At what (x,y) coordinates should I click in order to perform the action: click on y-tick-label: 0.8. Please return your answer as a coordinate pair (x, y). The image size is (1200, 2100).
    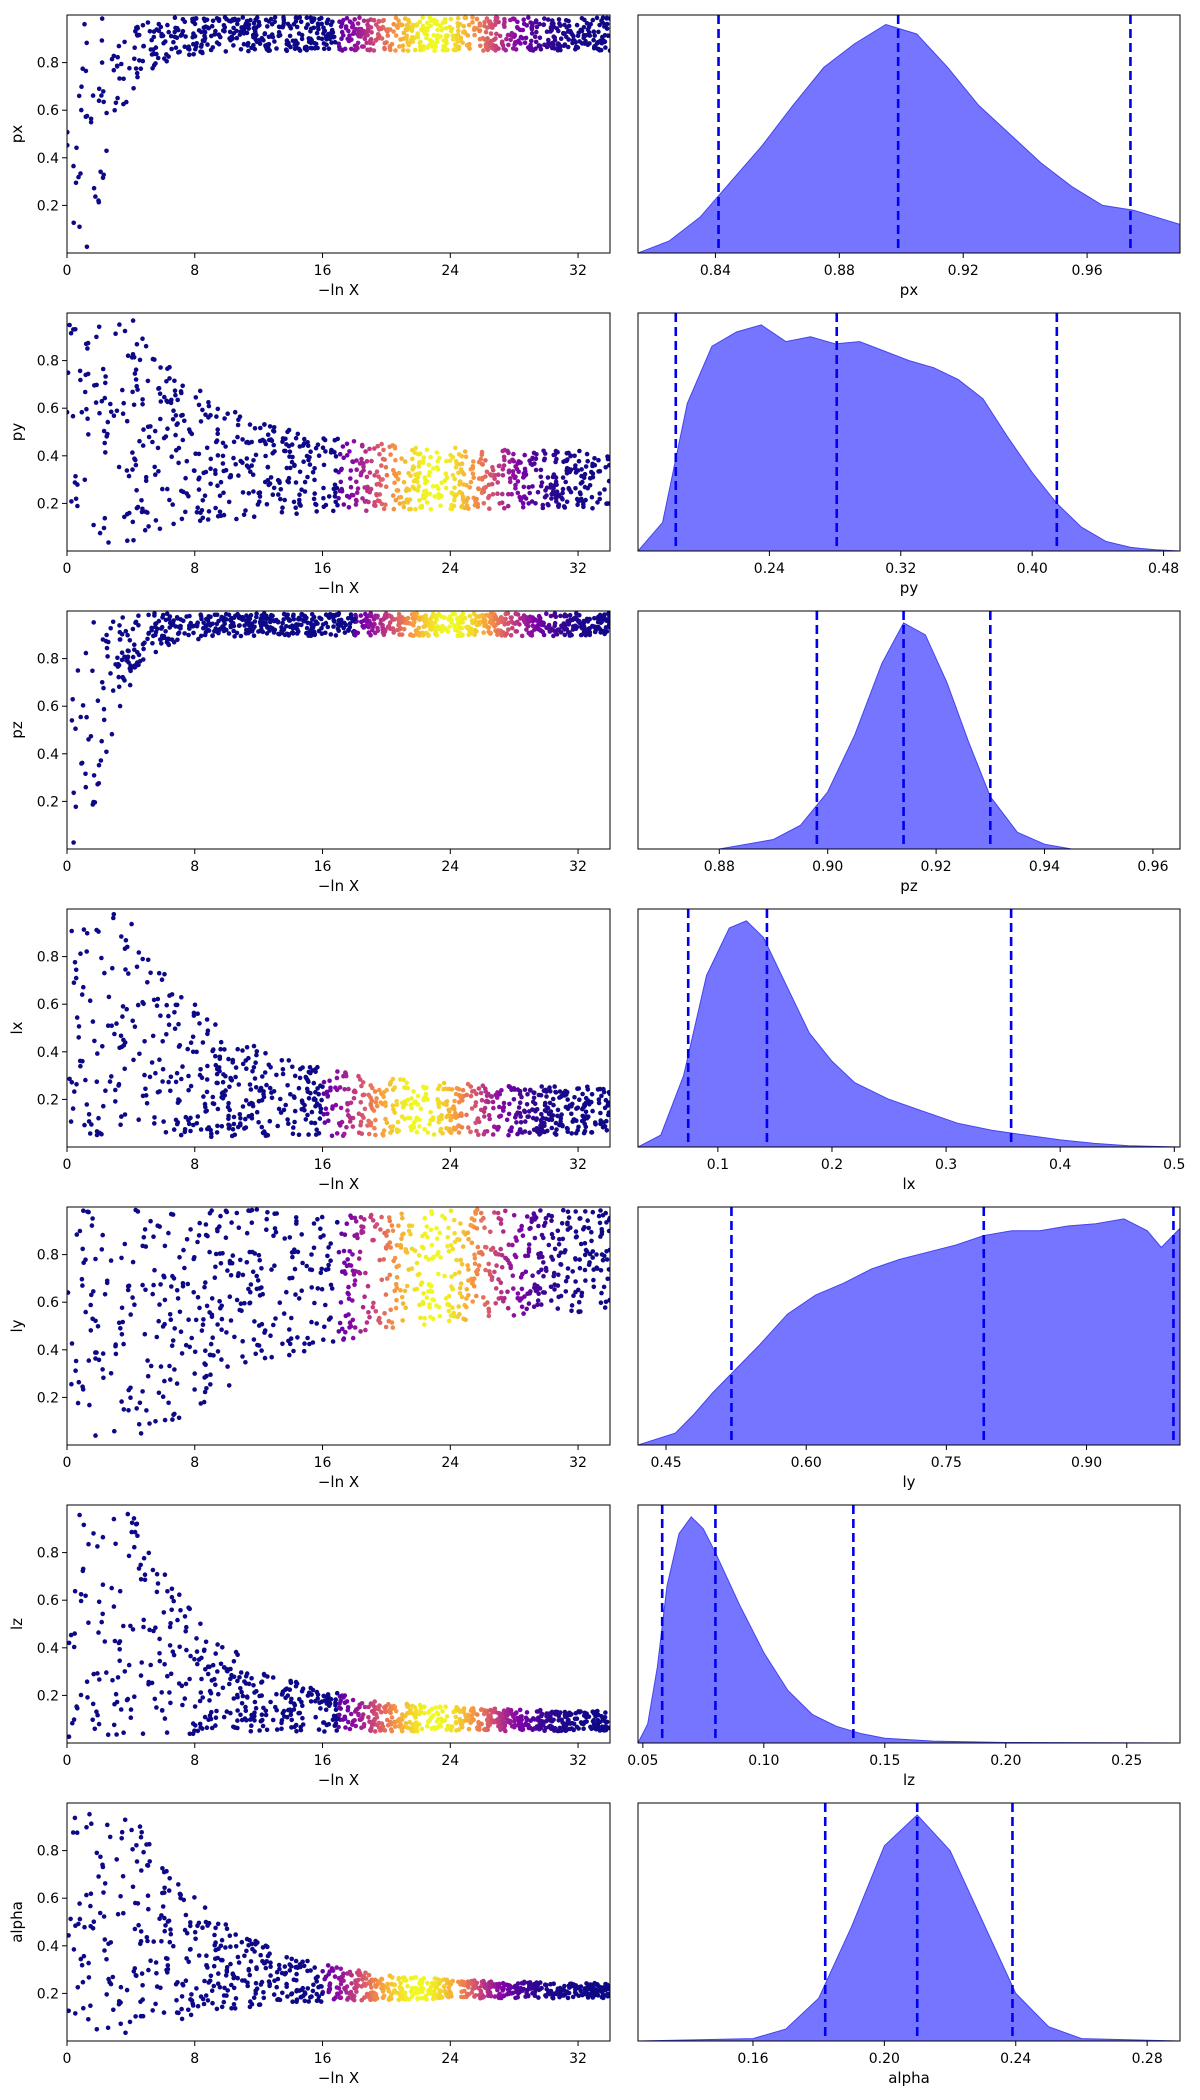
    Looking at the image, I should click on (48, 1256).